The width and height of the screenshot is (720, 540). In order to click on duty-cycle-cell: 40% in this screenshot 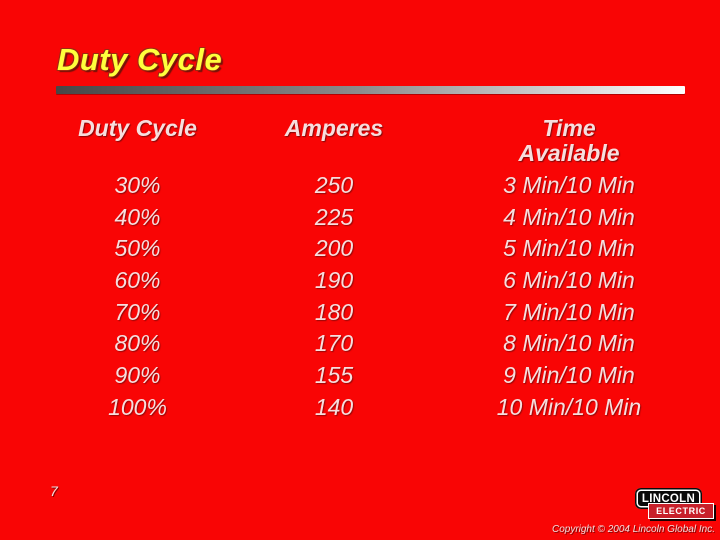, I will do `click(137, 216)`.